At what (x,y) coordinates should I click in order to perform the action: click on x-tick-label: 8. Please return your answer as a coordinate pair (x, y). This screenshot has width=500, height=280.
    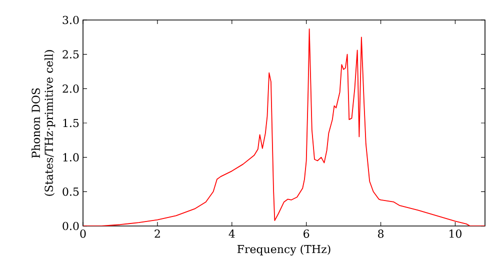
    Looking at the image, I should click on (381, 234).